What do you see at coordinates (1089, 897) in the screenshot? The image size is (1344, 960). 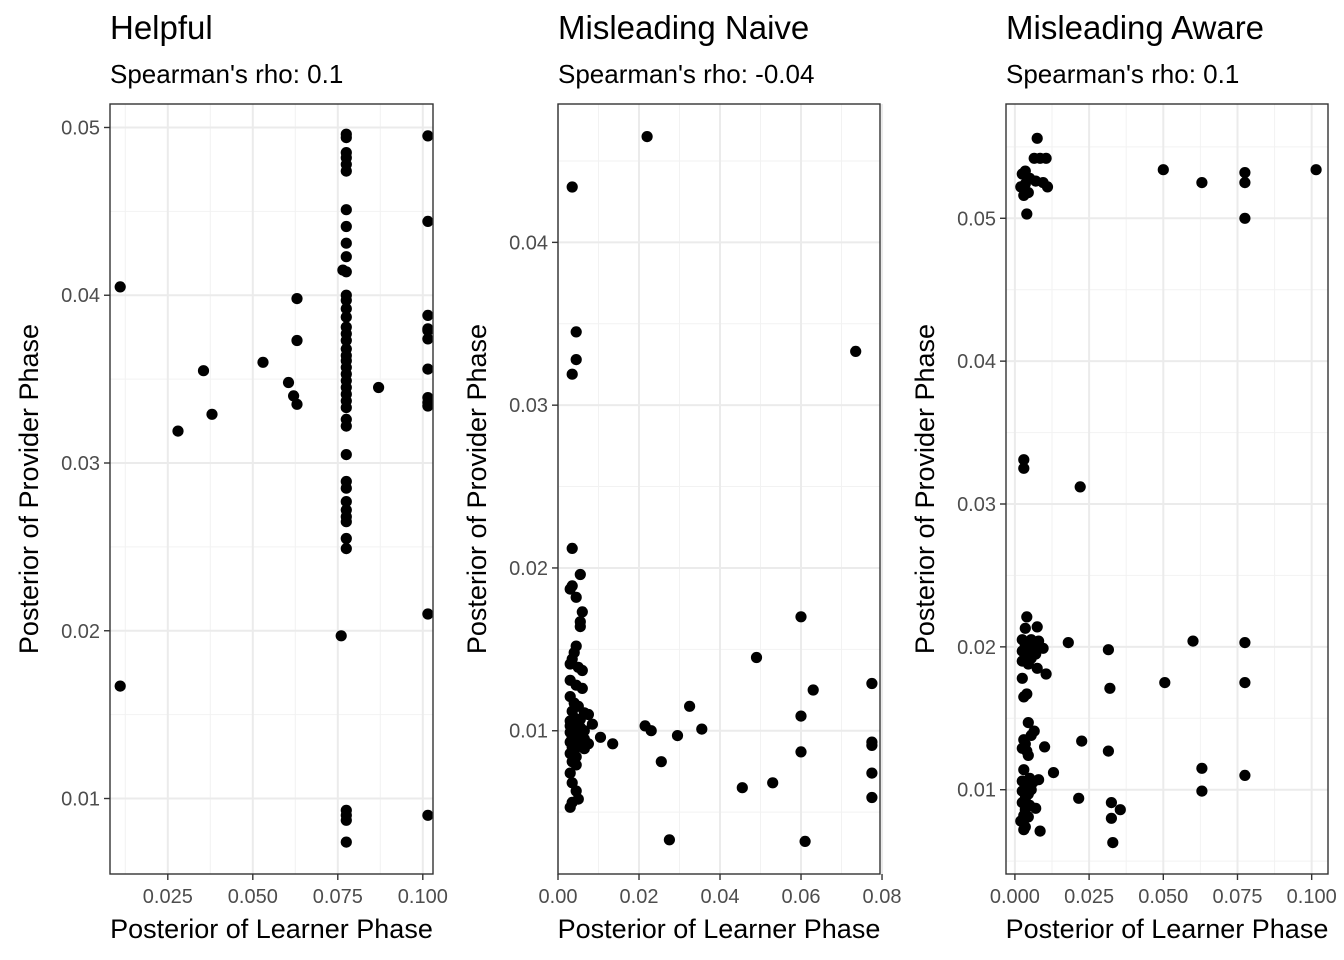 I see `x-tick-label: 0.025` at bounding box center [1089, 897].